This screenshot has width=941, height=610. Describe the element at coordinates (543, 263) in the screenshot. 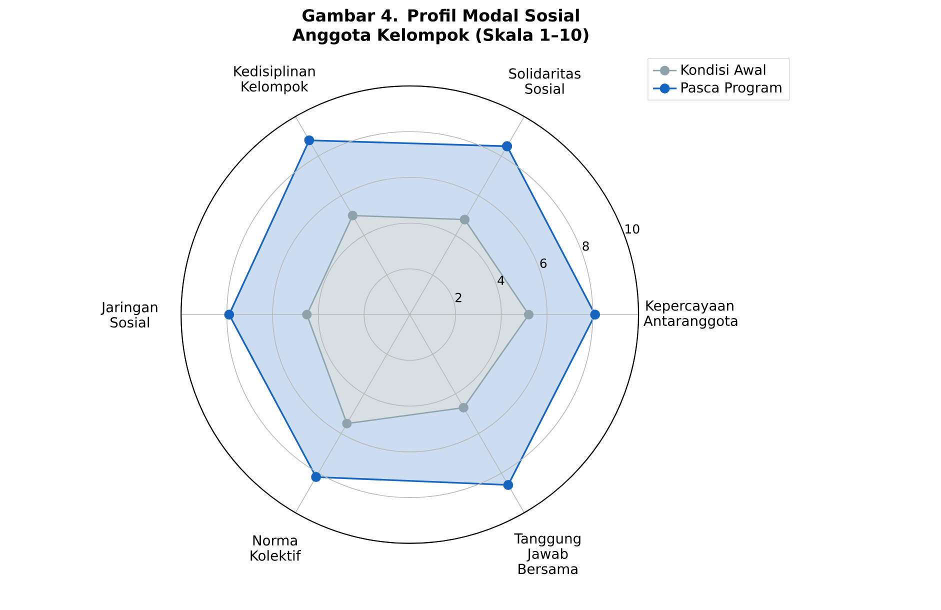

I see `y-tick-label: 6` at that location.